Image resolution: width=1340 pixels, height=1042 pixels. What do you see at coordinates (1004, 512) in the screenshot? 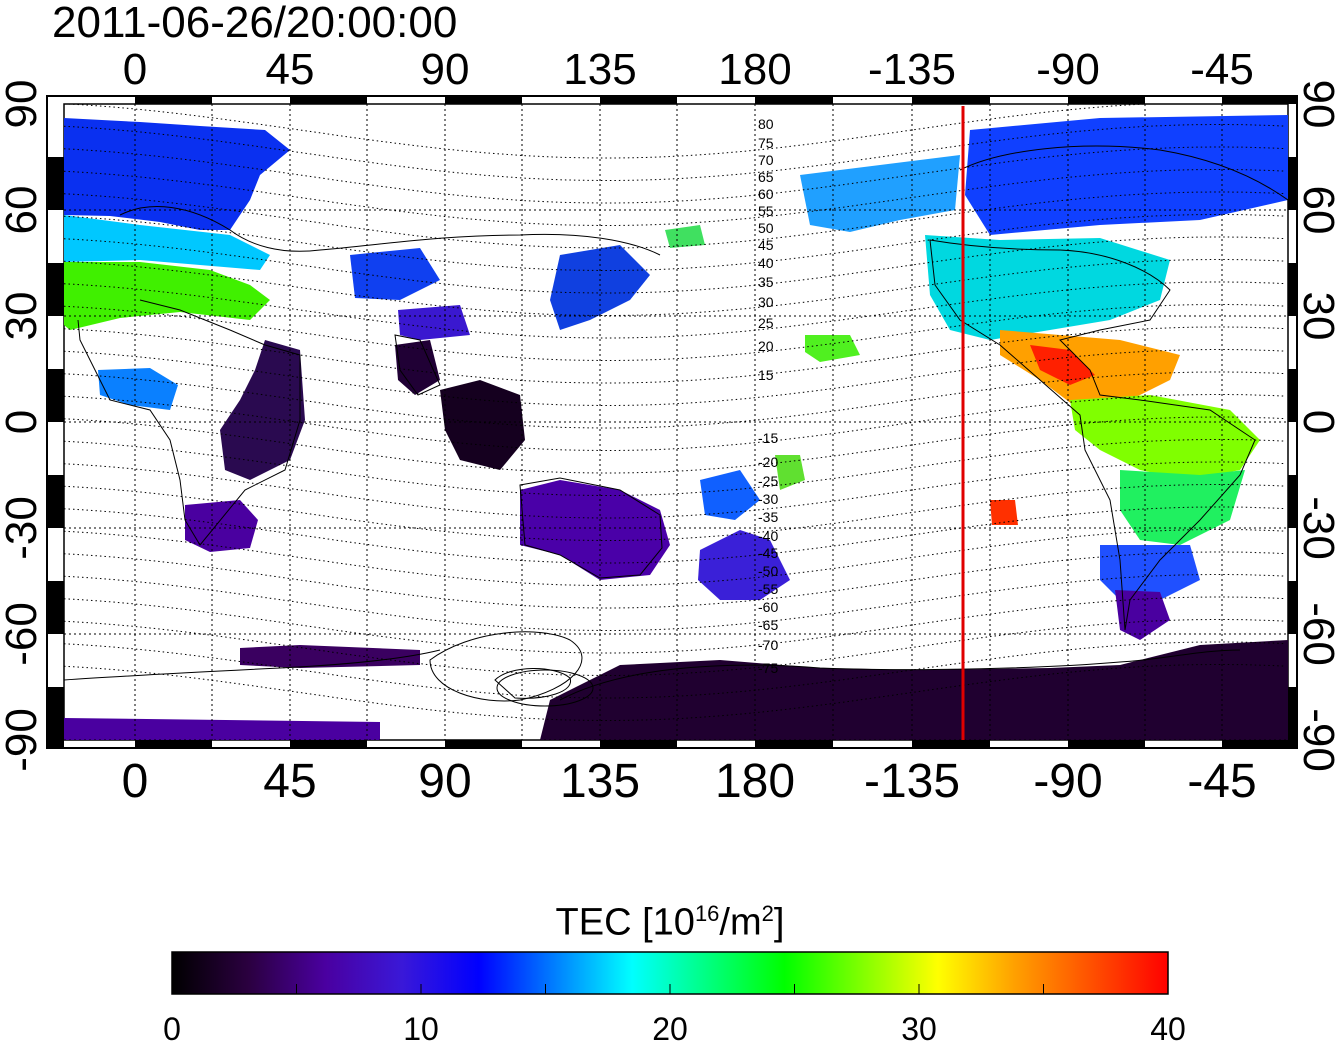
I see `tec-region-pacific-hotspot` at bounding box center [1004, 512].